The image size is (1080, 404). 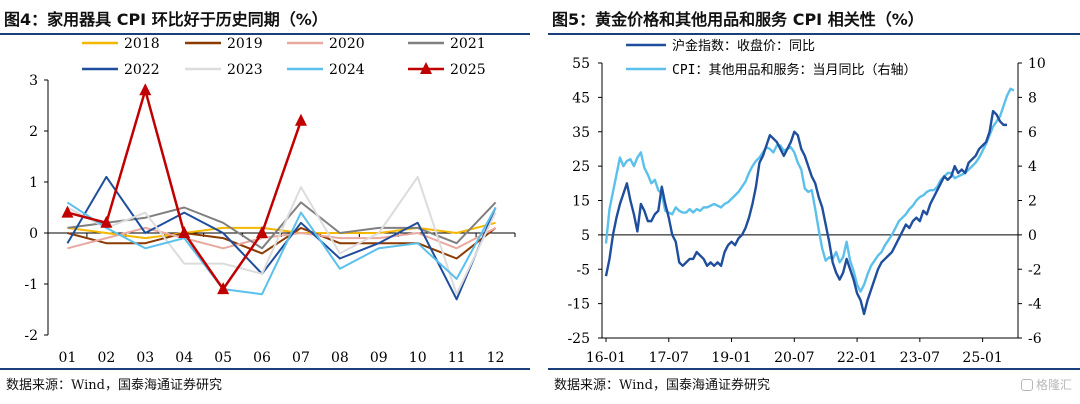 What do you see at coordinates (794, 358) in the screenshot?
I see `x-tick-label: 20-07` at bounding box center [794, 358].